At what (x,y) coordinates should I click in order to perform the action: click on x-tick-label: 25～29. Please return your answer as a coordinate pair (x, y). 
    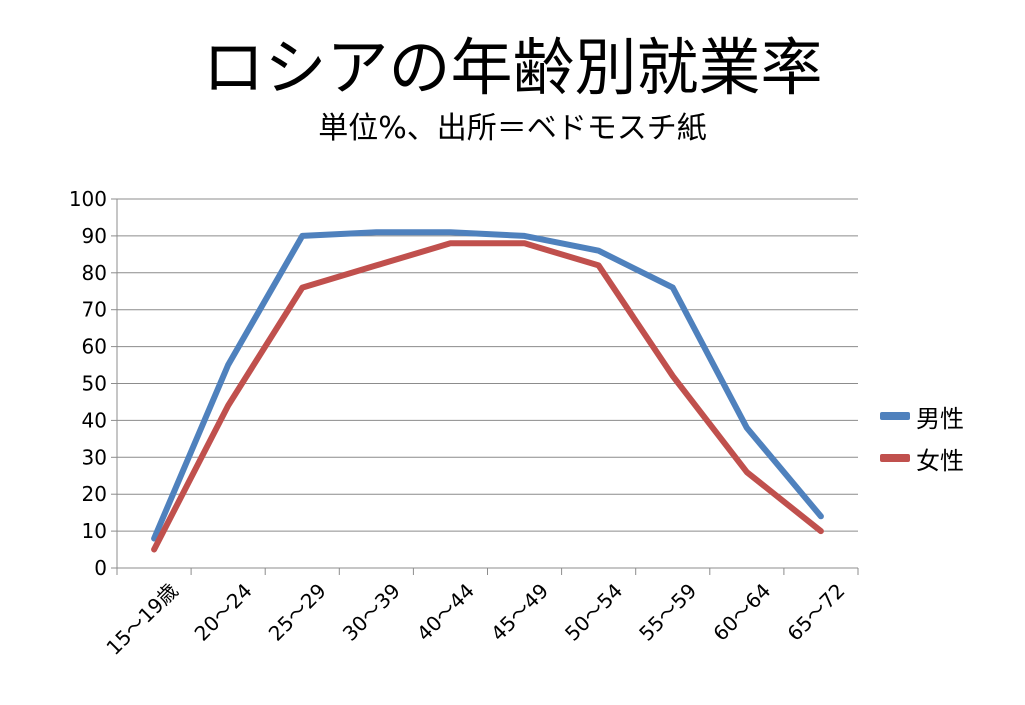
    Looking at the image, I should click on (297, 612).